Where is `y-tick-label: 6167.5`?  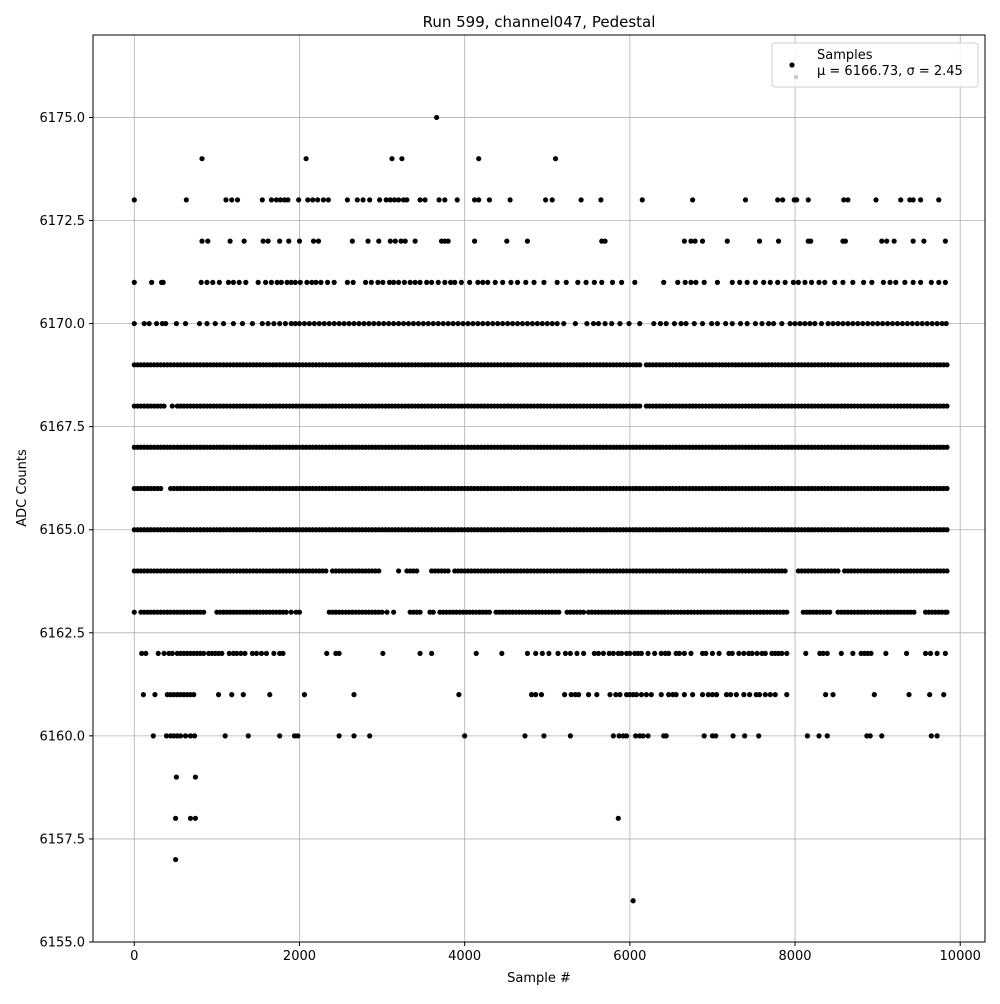 y-tick-label: 6167.5 is located at coordinates (63, 427).